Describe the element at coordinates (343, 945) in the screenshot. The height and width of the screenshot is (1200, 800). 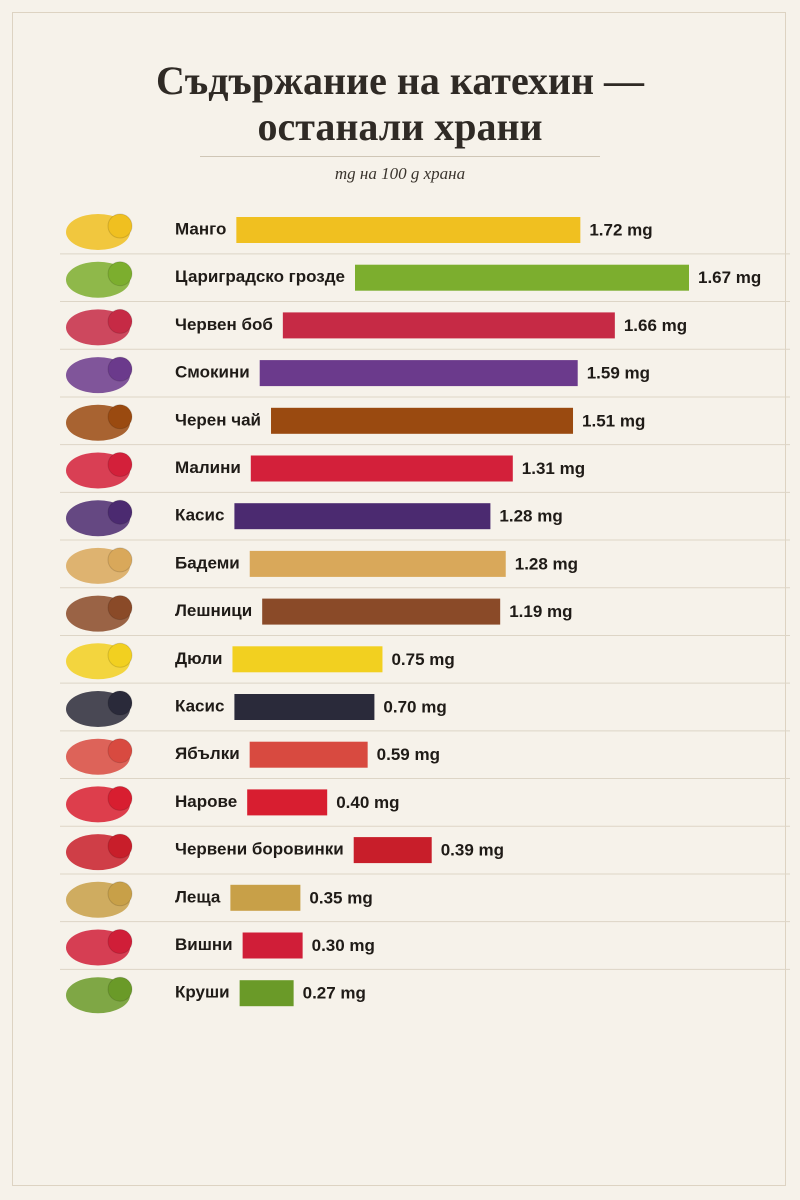
I see `value-label: 0.30 mg` at that location.